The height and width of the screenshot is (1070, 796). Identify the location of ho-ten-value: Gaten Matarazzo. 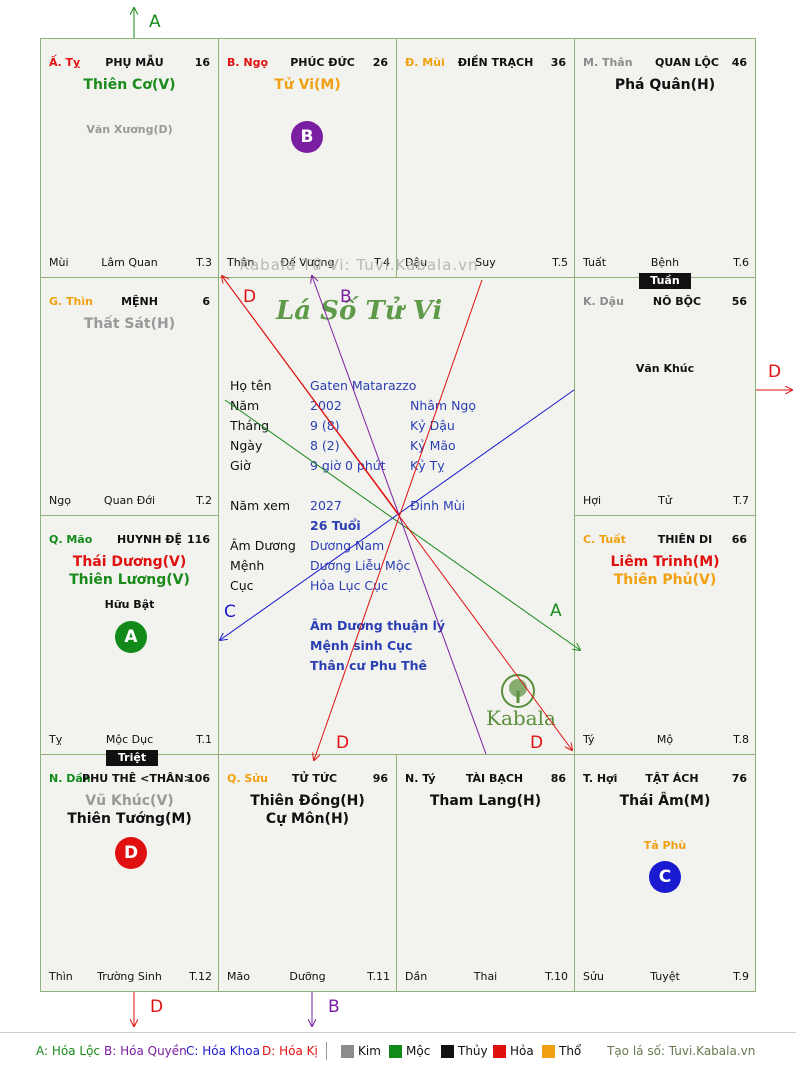
(363, 385).